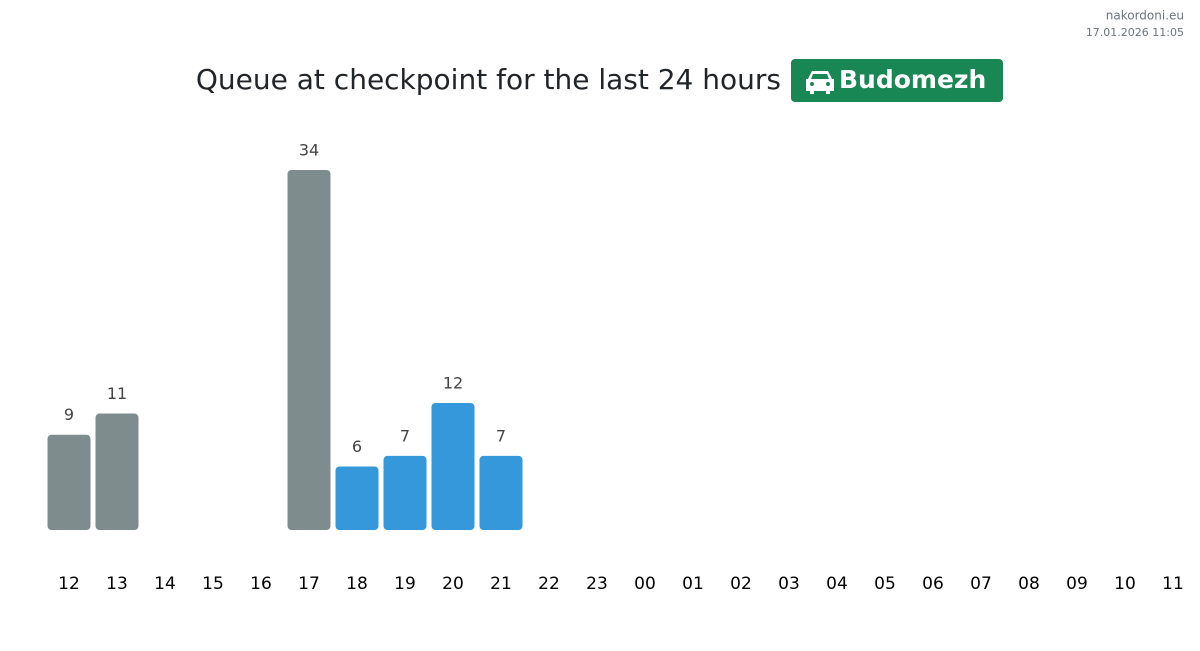 The width and height of the screenshot is (1200, 651). Describe the element at coordinates (261, 584) in the screenshot. I see `x-tick-label: 16` at that location.